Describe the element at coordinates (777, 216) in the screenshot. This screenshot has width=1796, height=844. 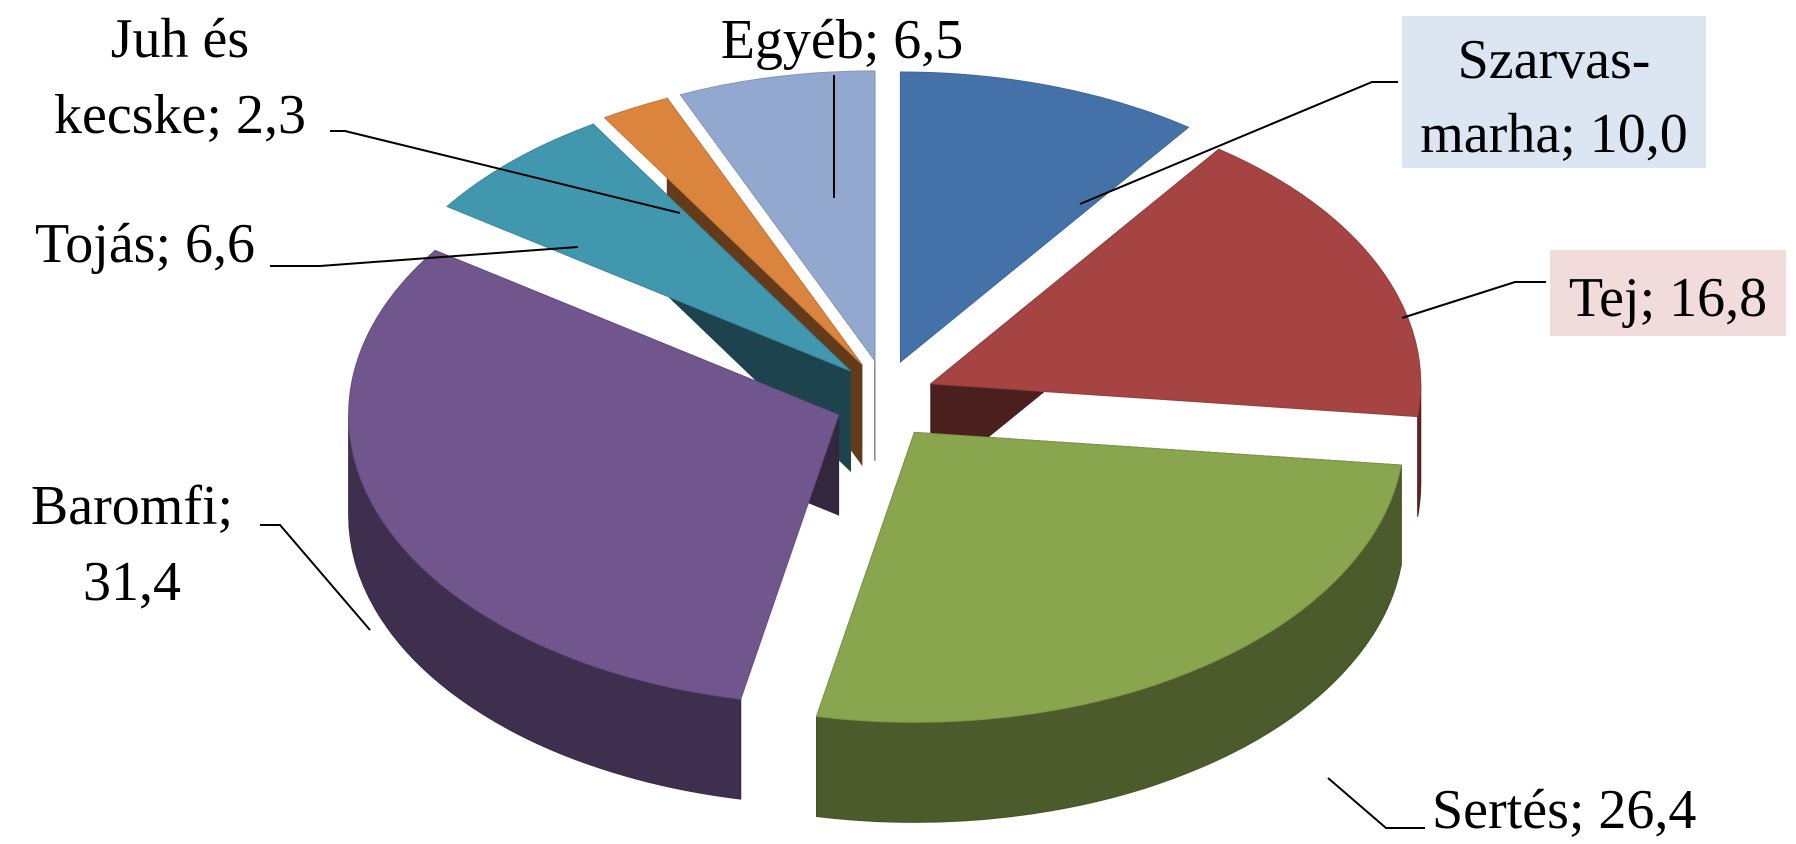
I see `pie-slice-egyeb-top` at that location.